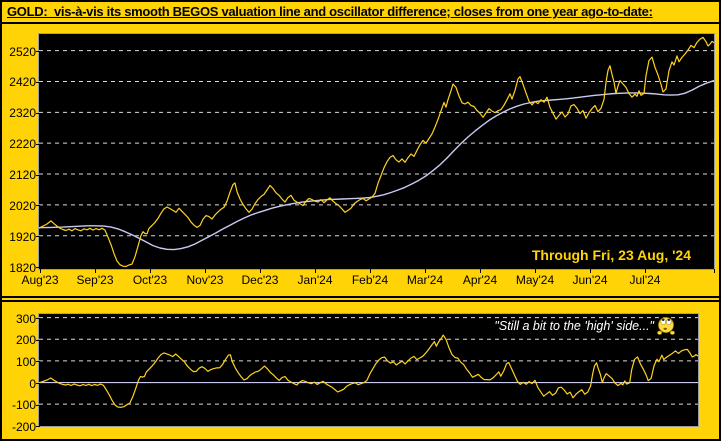  I want to click on month-tick-label: Feb'24, so click(370, 280).